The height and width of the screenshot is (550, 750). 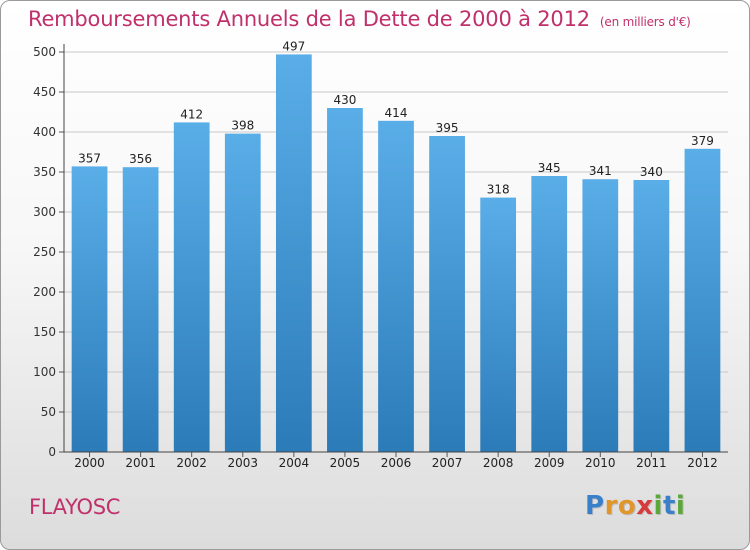 What do you see at coordinates (669, 506) in the screenshot?
I see `logo-letter: t` at bounding box center [669, 506].